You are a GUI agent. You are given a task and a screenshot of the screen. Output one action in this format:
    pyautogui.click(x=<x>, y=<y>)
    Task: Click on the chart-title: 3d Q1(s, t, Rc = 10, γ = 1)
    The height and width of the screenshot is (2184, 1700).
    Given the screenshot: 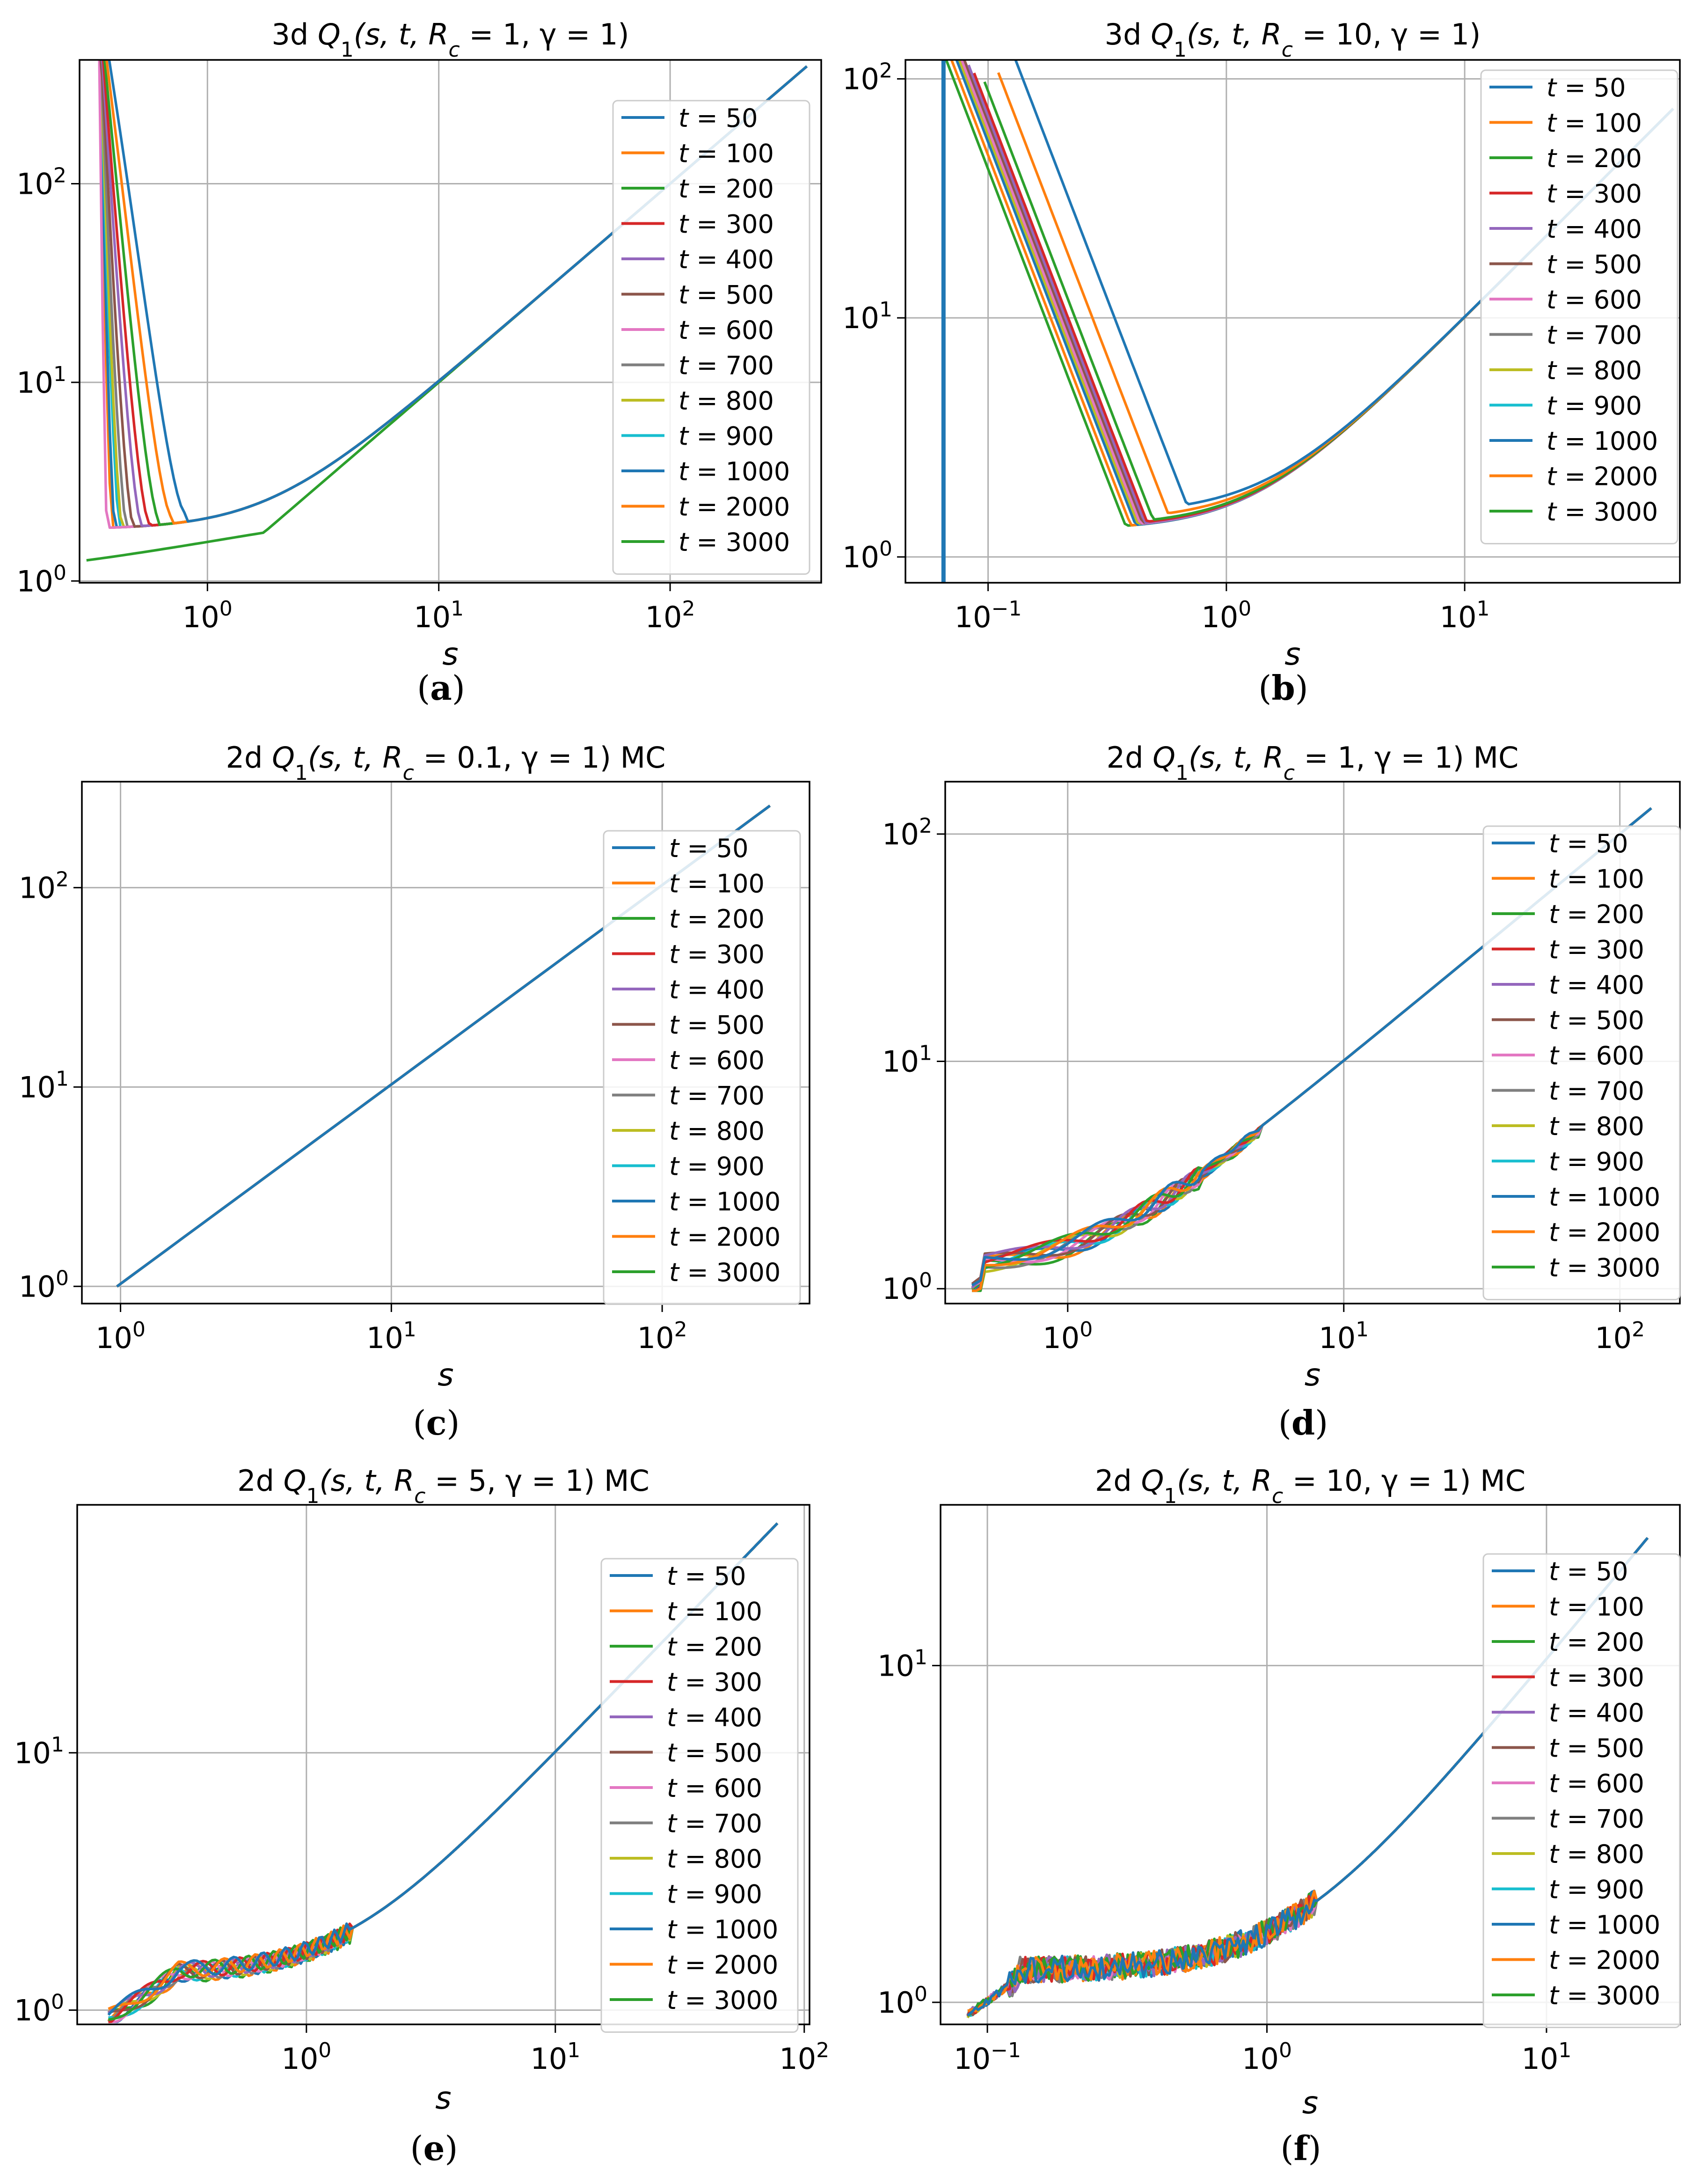 What is the action you would take?
    pyautogui.click(x=1293, y=39)
    